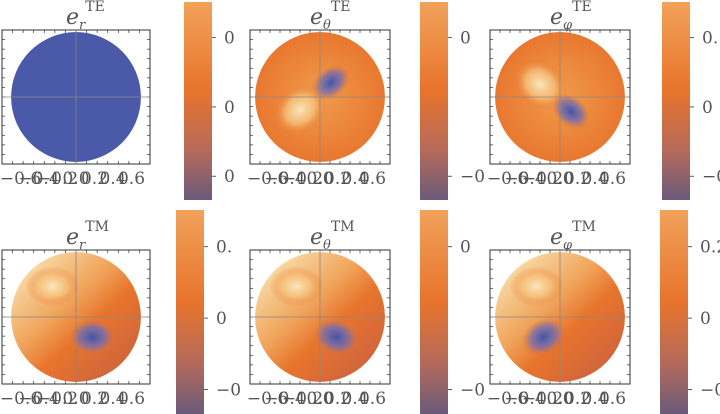 The height and width of the screenshot is (414, 720). I want to click on colorbar-label: 0.2, so click(710, 248).